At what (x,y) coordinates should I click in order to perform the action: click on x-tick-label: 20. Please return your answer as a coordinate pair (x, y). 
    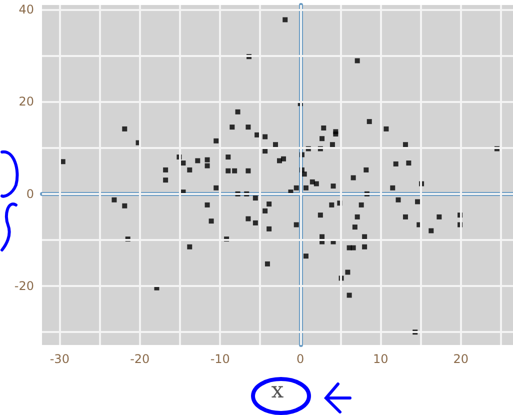
    Looking at the image, I should click on (460, 359).